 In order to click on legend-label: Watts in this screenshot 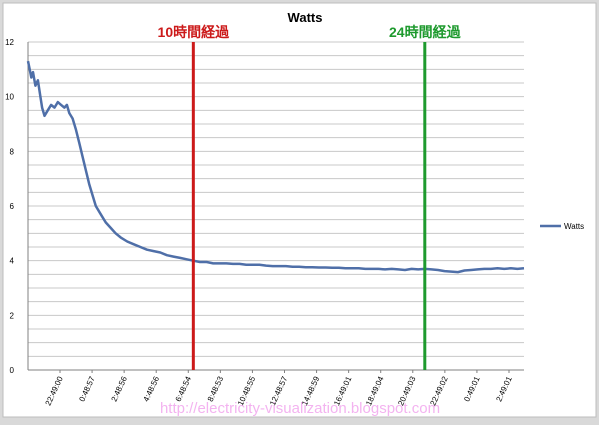, I will do `click(574, 226)`.